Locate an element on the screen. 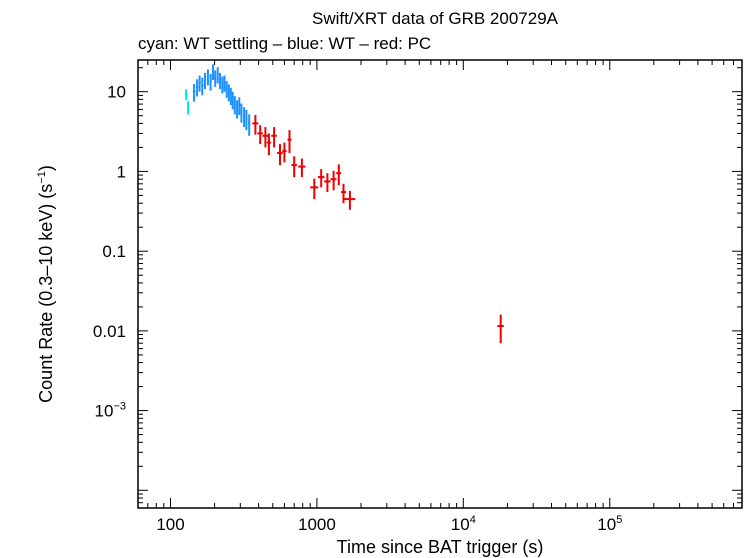 This screenshot has height=558, width=746. y-tick-label: 10 is located at coordinates (116, 92).